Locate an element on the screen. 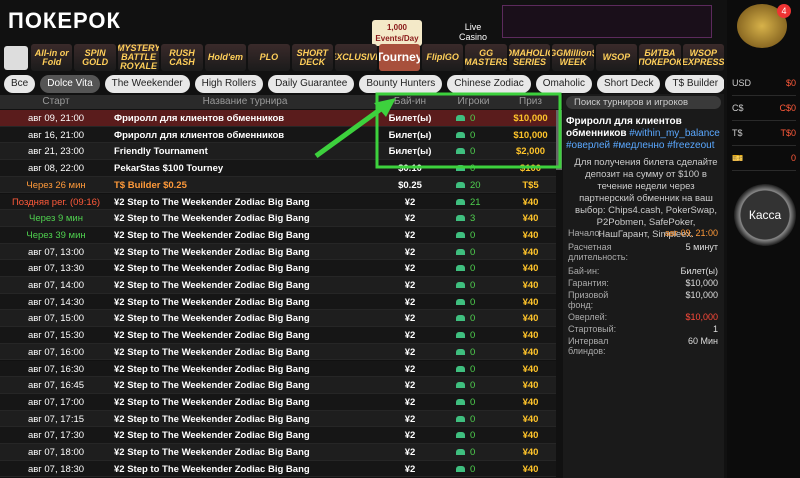 The height and width of the screenshot is (478, 800). filter-chip: Dolce Vita is located at coordinates (70, 84).